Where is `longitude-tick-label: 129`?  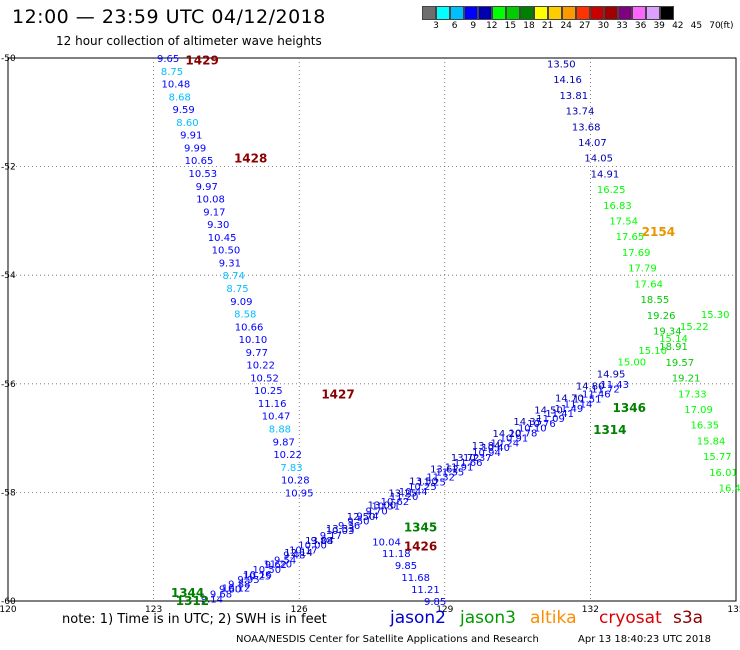
longitude-tick-label: 129 is located at coordinates (444, 610).